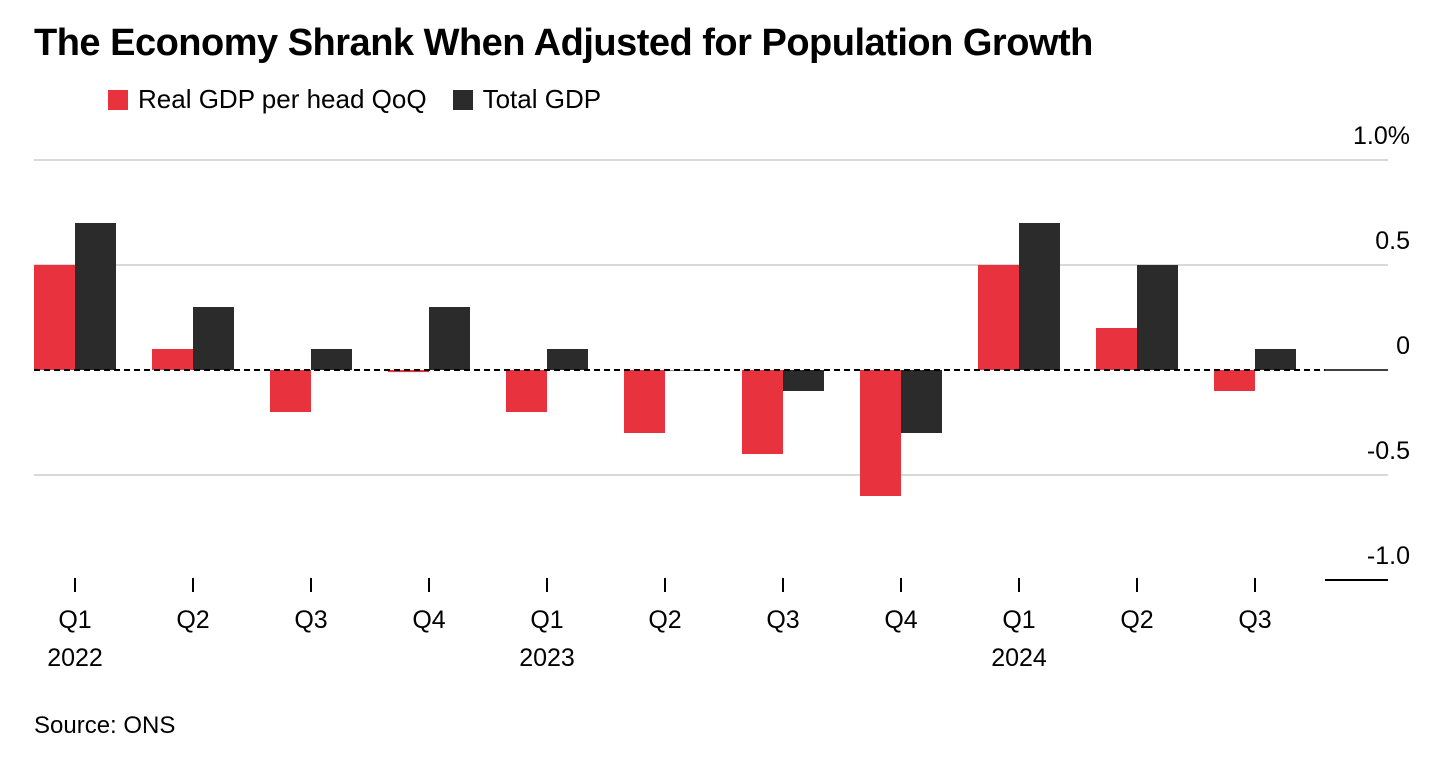 Image resolution: width=1448 pixels, height=770 pixels. What do you see at coordinates (105, 725) in the screenshot?
I see `source-note: Source: ONS` at bounding box center [105, 725].